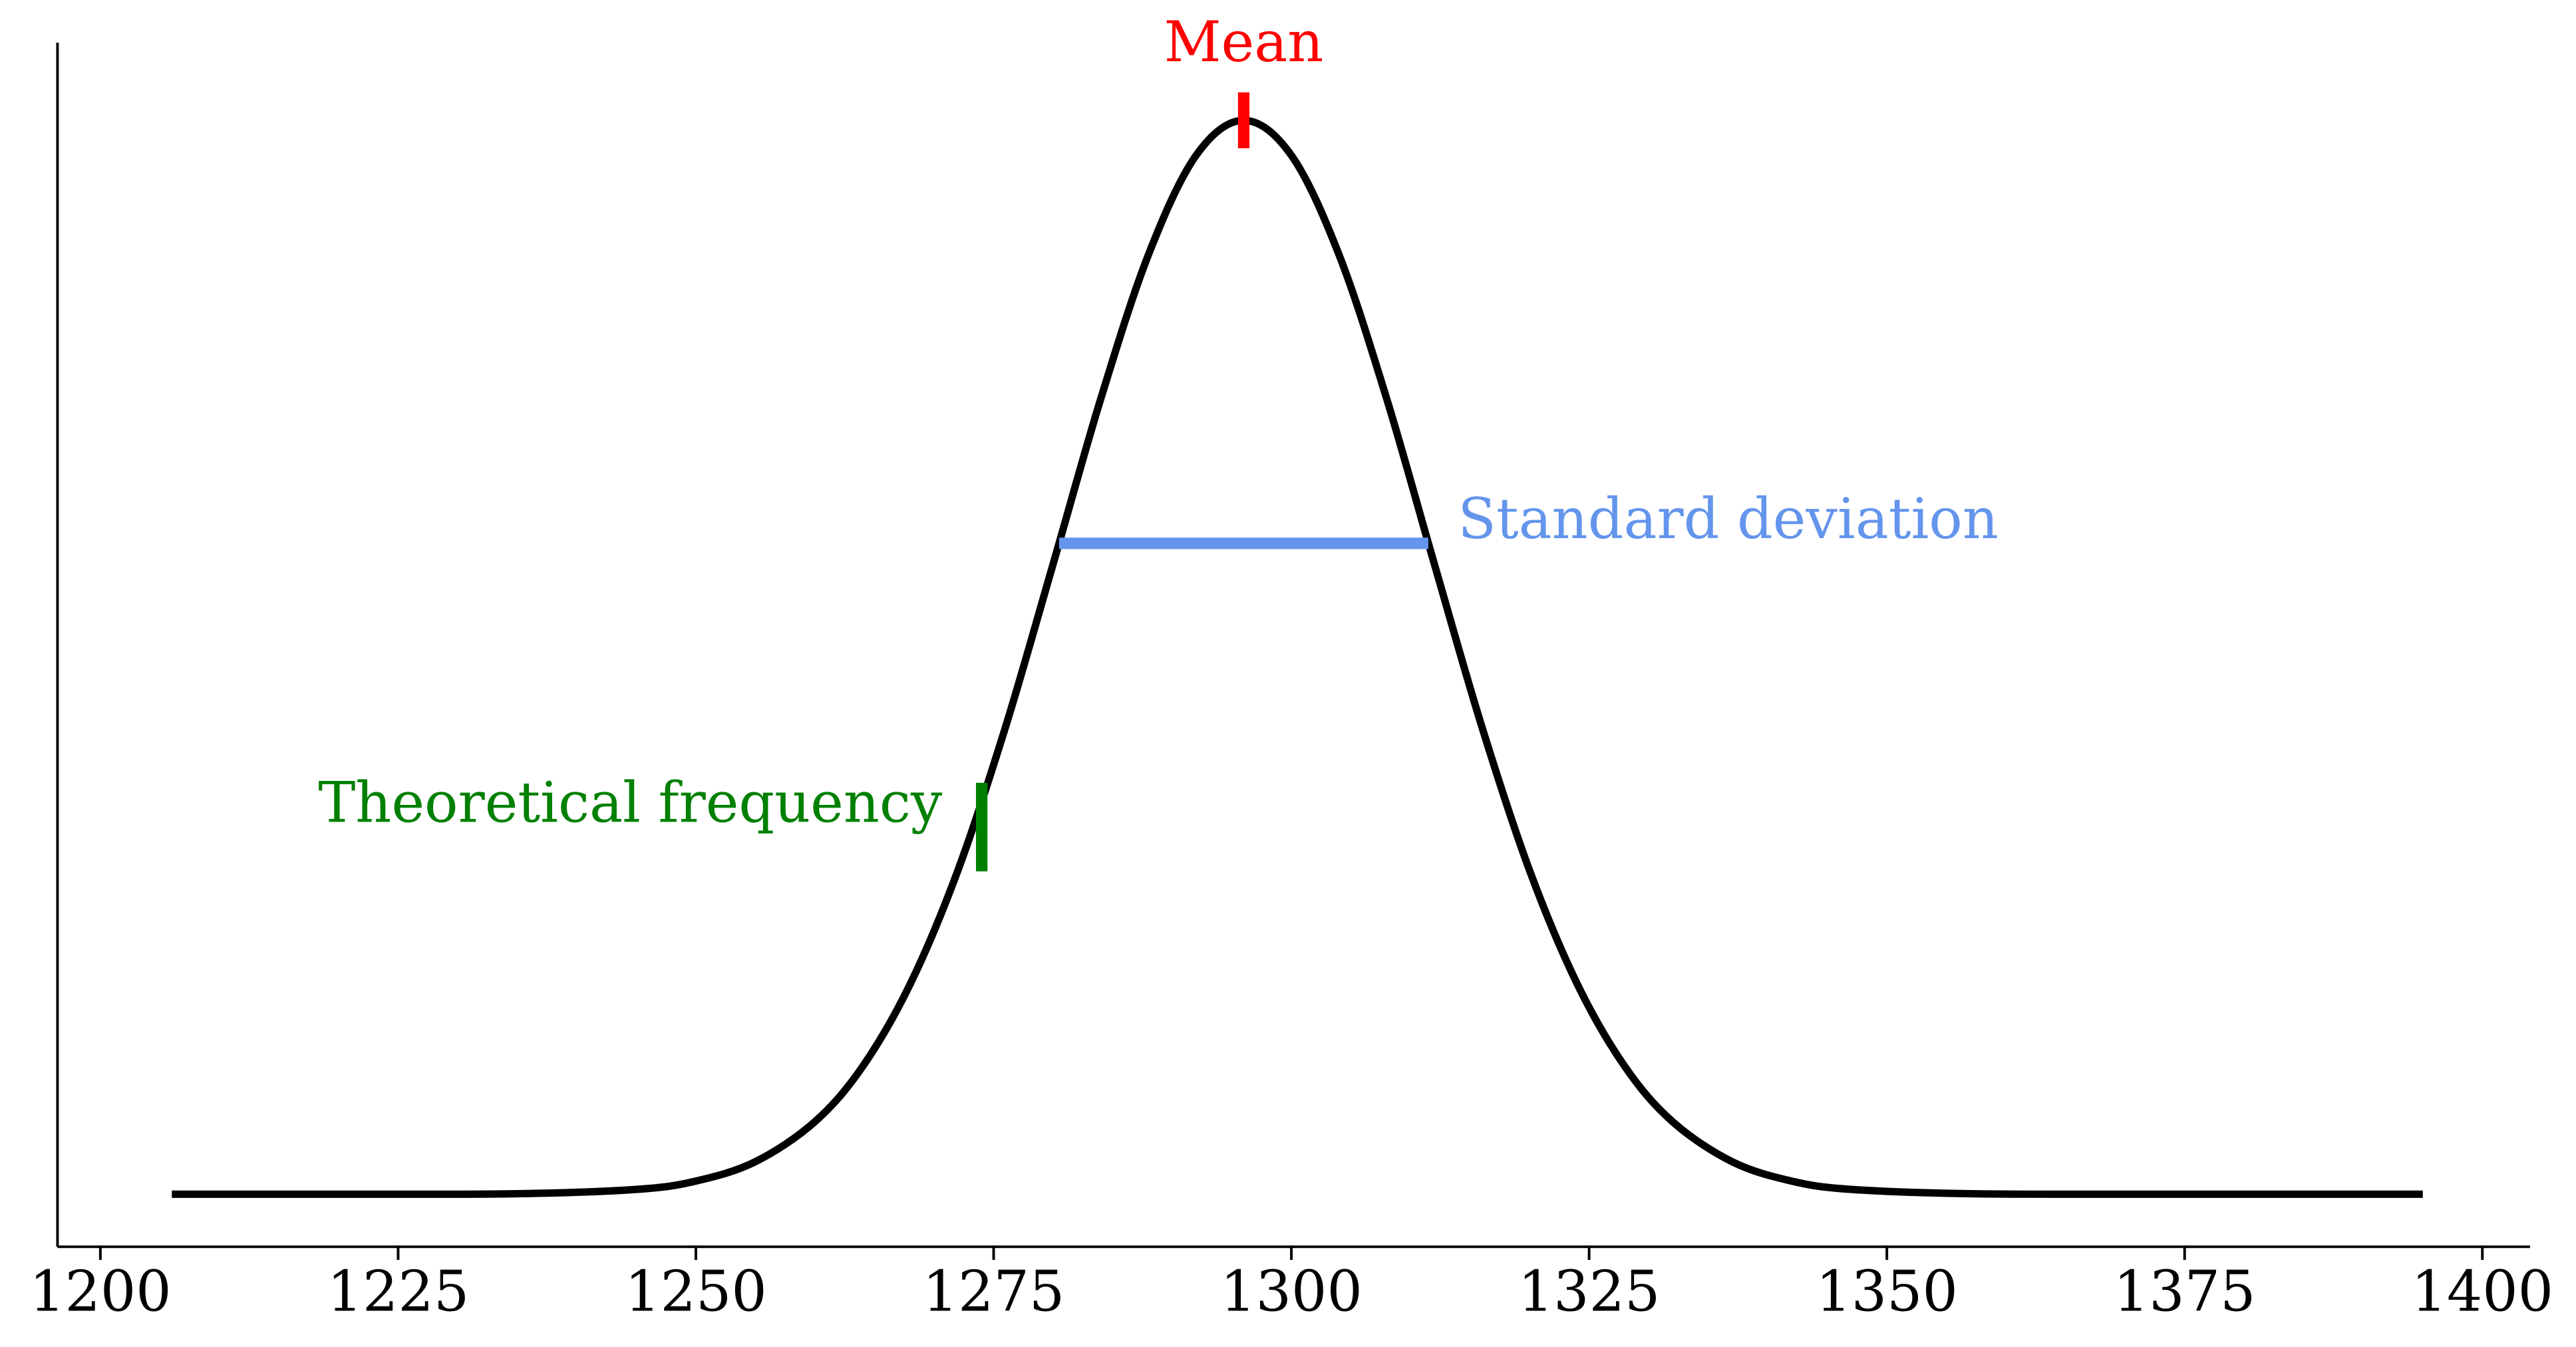 The width and height of the screenshot is (2576, 1347). Describe the element at coordinates (2482, 1291) in the screenshot. I see `x-tick-label: 1400` at that location.